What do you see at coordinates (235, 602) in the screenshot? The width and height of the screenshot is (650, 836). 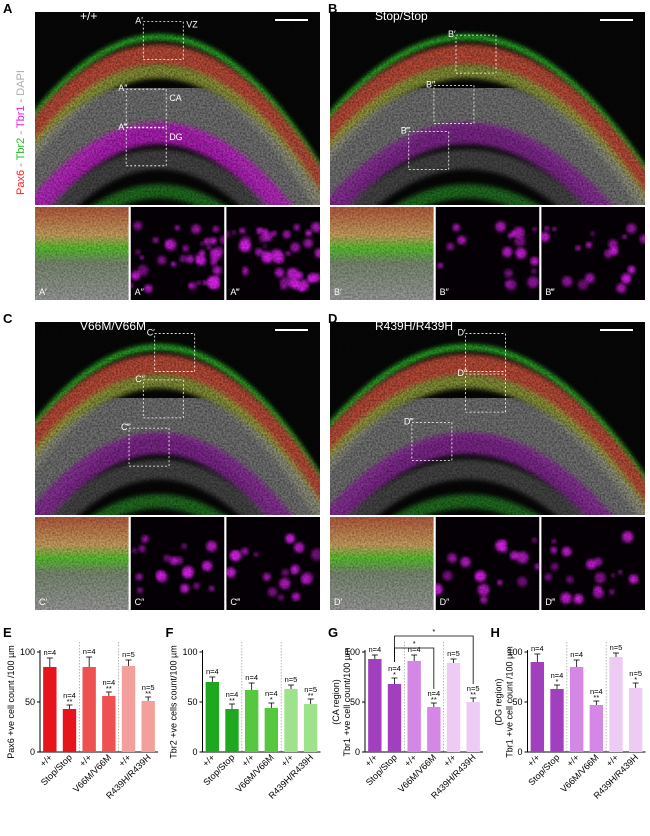 I see `inset-label: C‴` at bounding box center [235, 602].